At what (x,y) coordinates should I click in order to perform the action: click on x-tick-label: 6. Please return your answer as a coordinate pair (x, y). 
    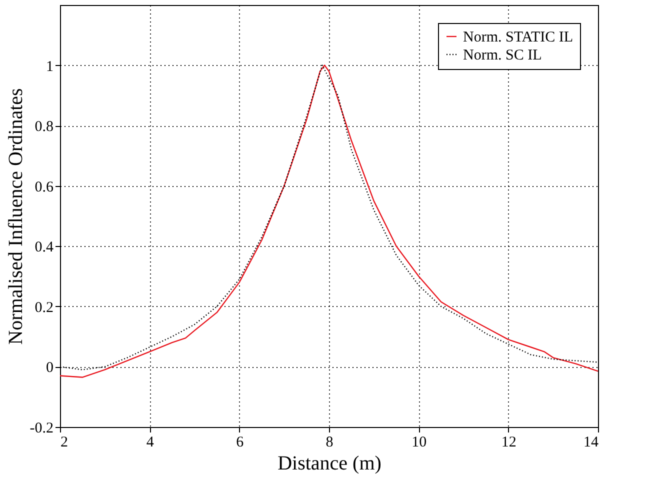
    Looking at the image, I should click on (240, 442).